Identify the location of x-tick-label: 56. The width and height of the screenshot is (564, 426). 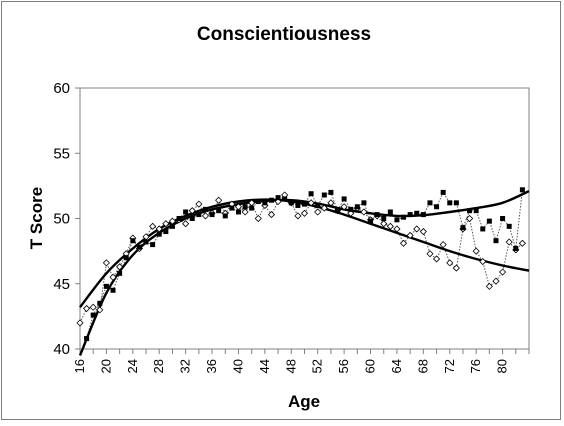
(343, 366).